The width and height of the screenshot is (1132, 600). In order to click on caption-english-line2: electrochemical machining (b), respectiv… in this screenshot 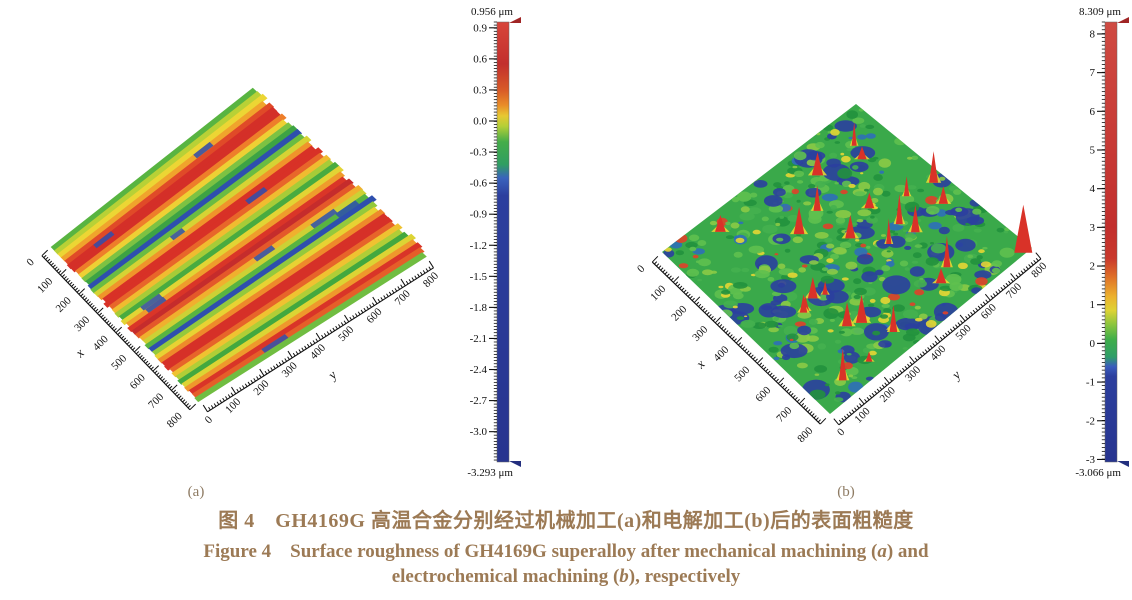, I will do `click(566, 576)`.